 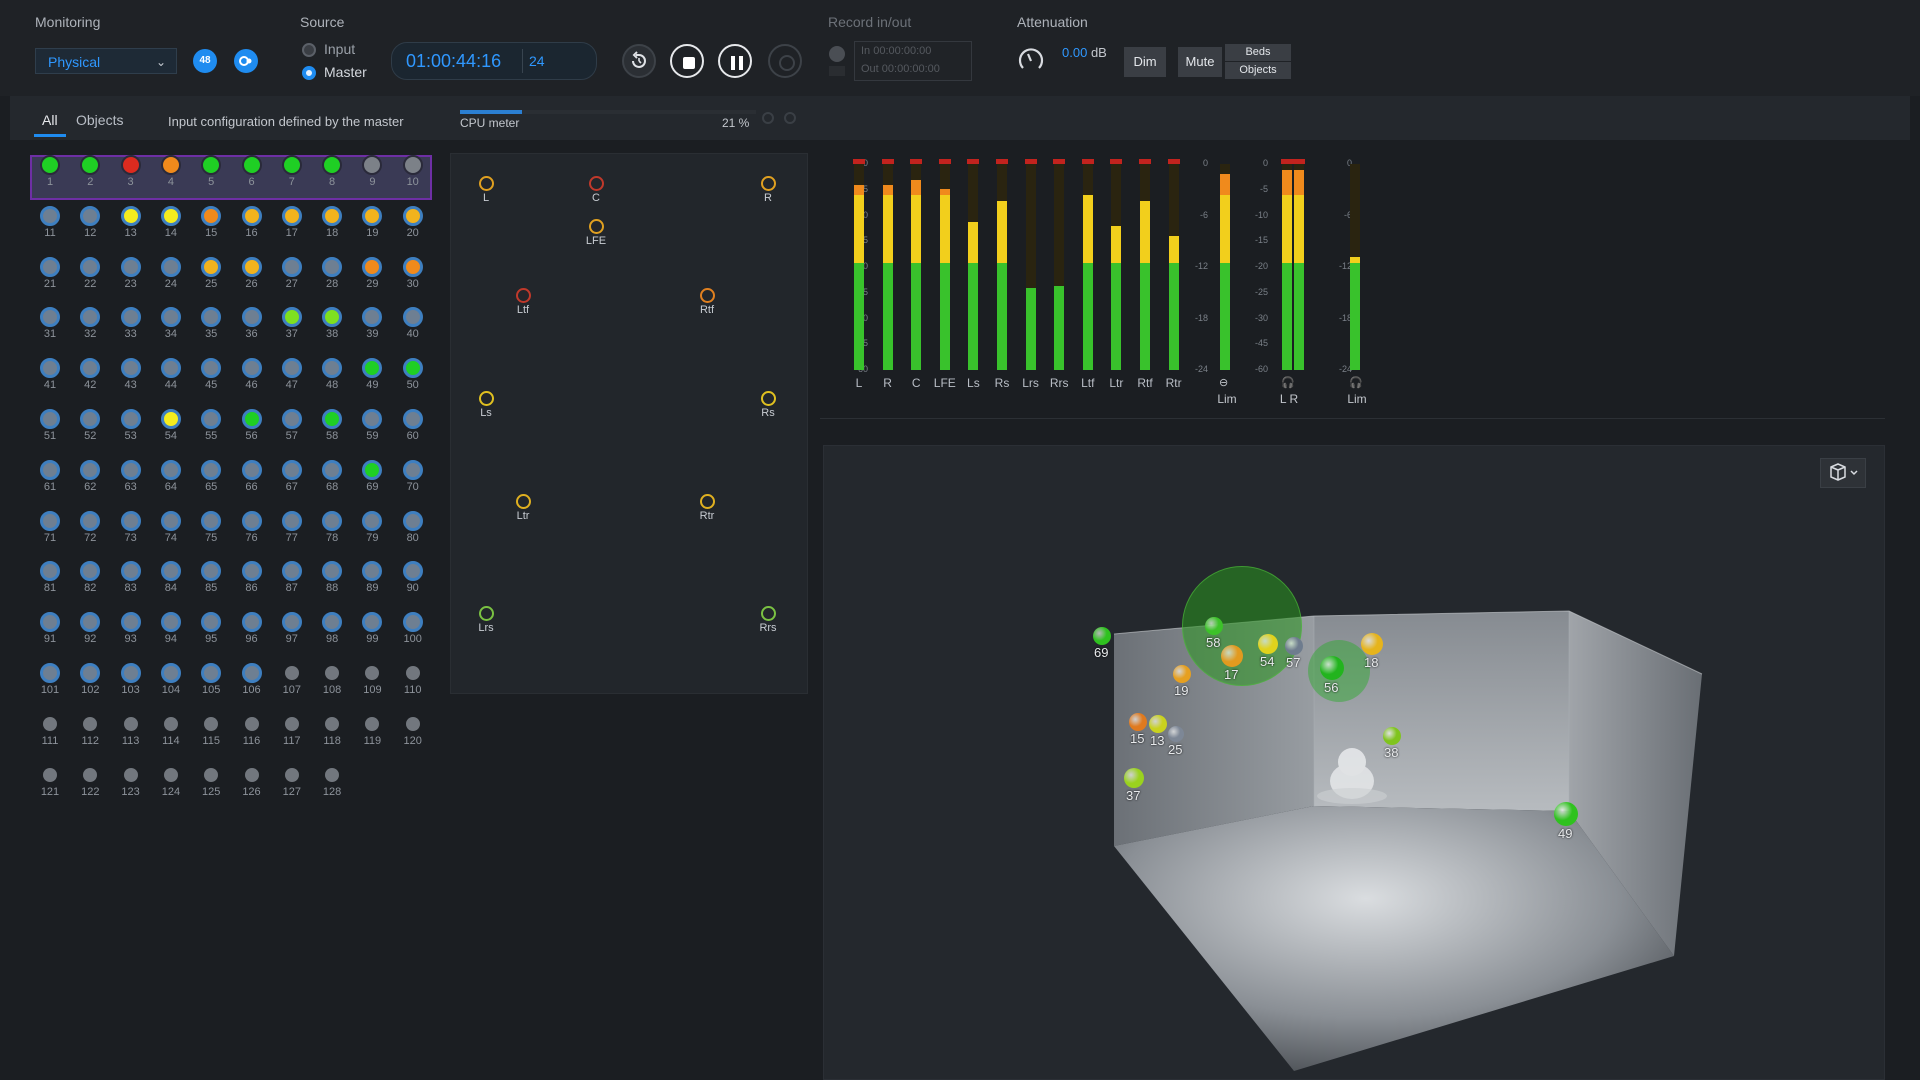 I want to click on input-channel-45: 45, so click(x=211, y=380).